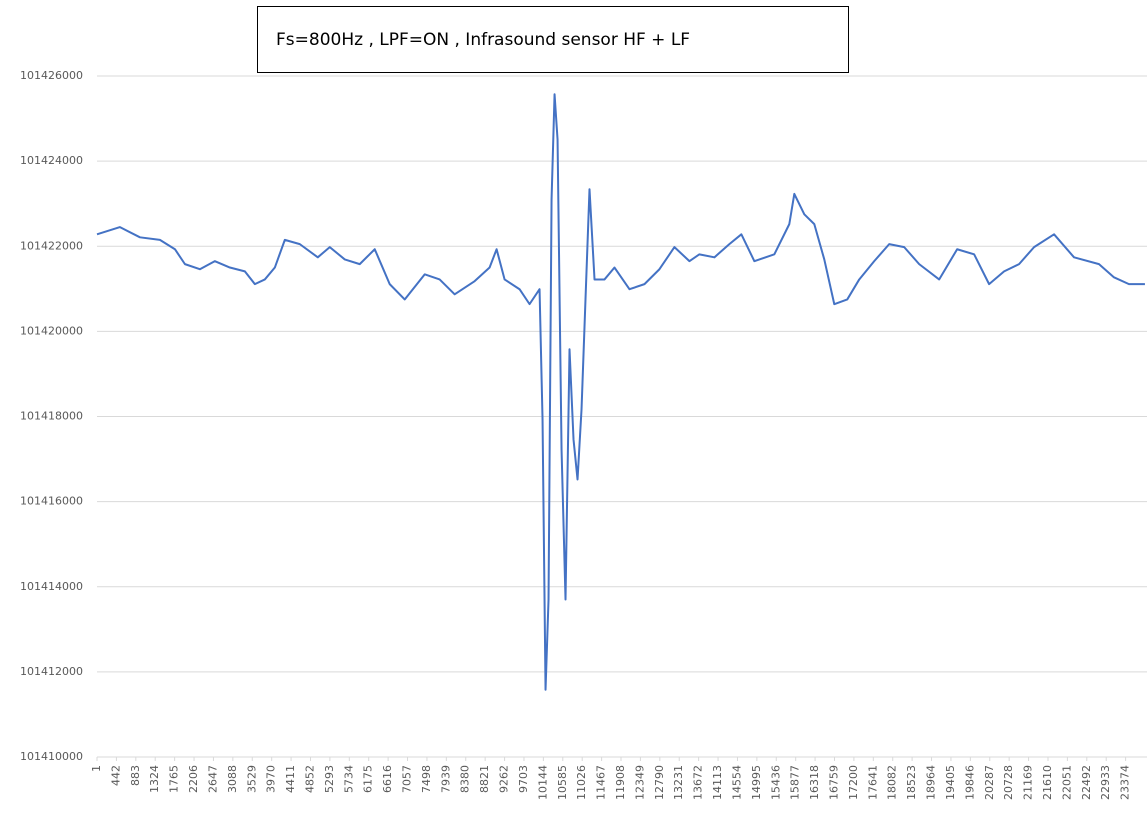  What do you see at coordinates (523, 779) in the screenshot?
I see `x-tick-label: 9703` at bounding box center [523, 779].